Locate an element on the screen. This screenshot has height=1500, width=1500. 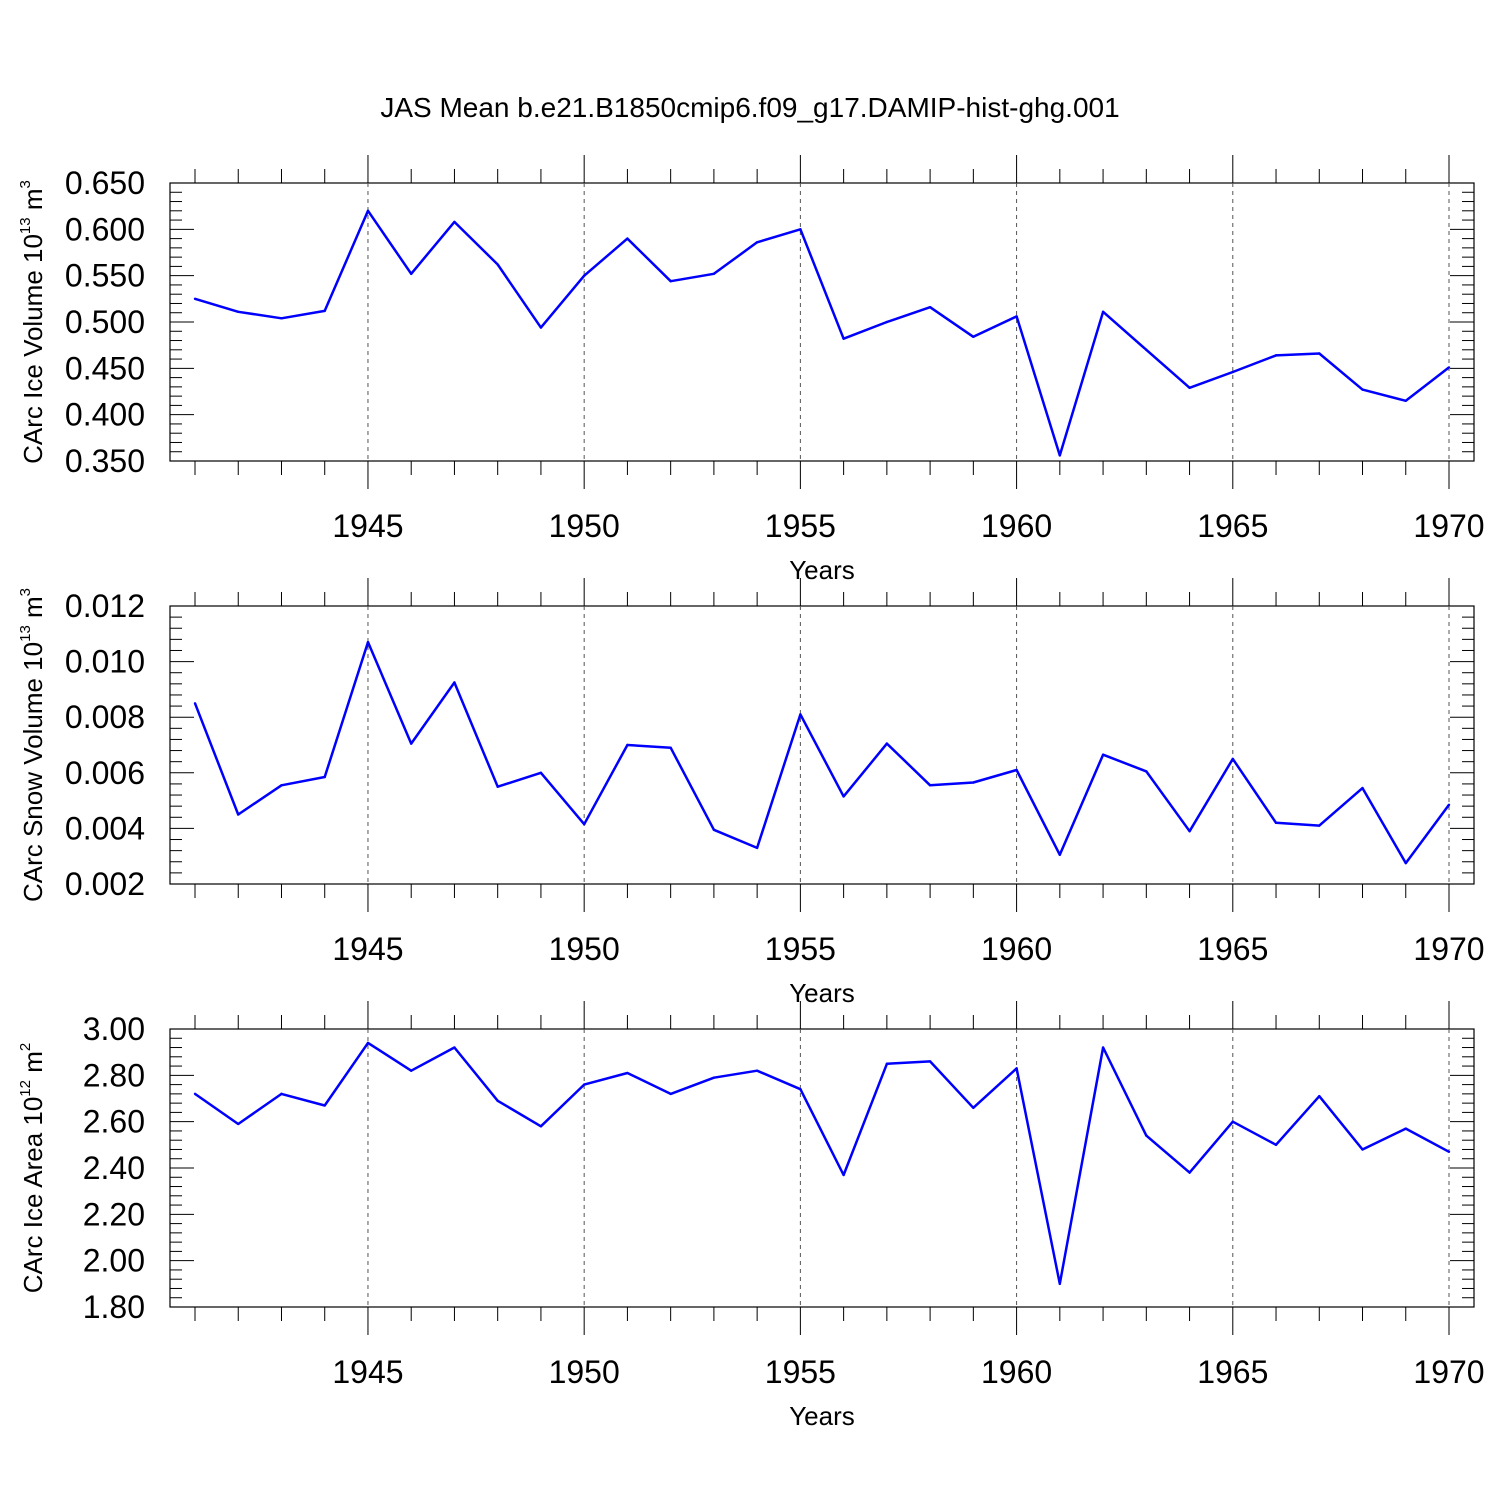
y-tick-label: 0.006 is located at coordinates (105, 773).